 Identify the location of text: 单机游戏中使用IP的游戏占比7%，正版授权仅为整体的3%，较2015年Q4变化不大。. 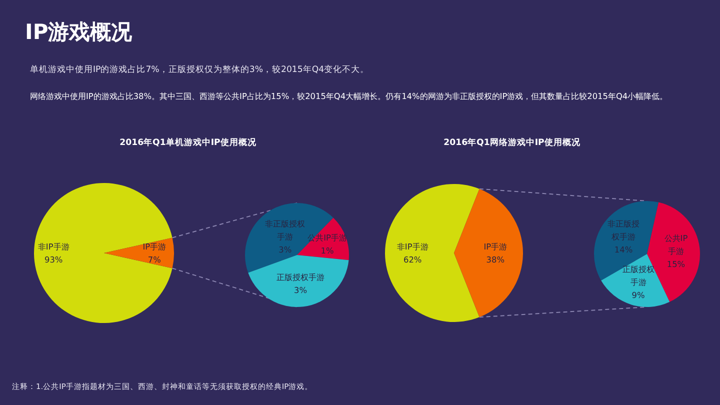
(200, 69).